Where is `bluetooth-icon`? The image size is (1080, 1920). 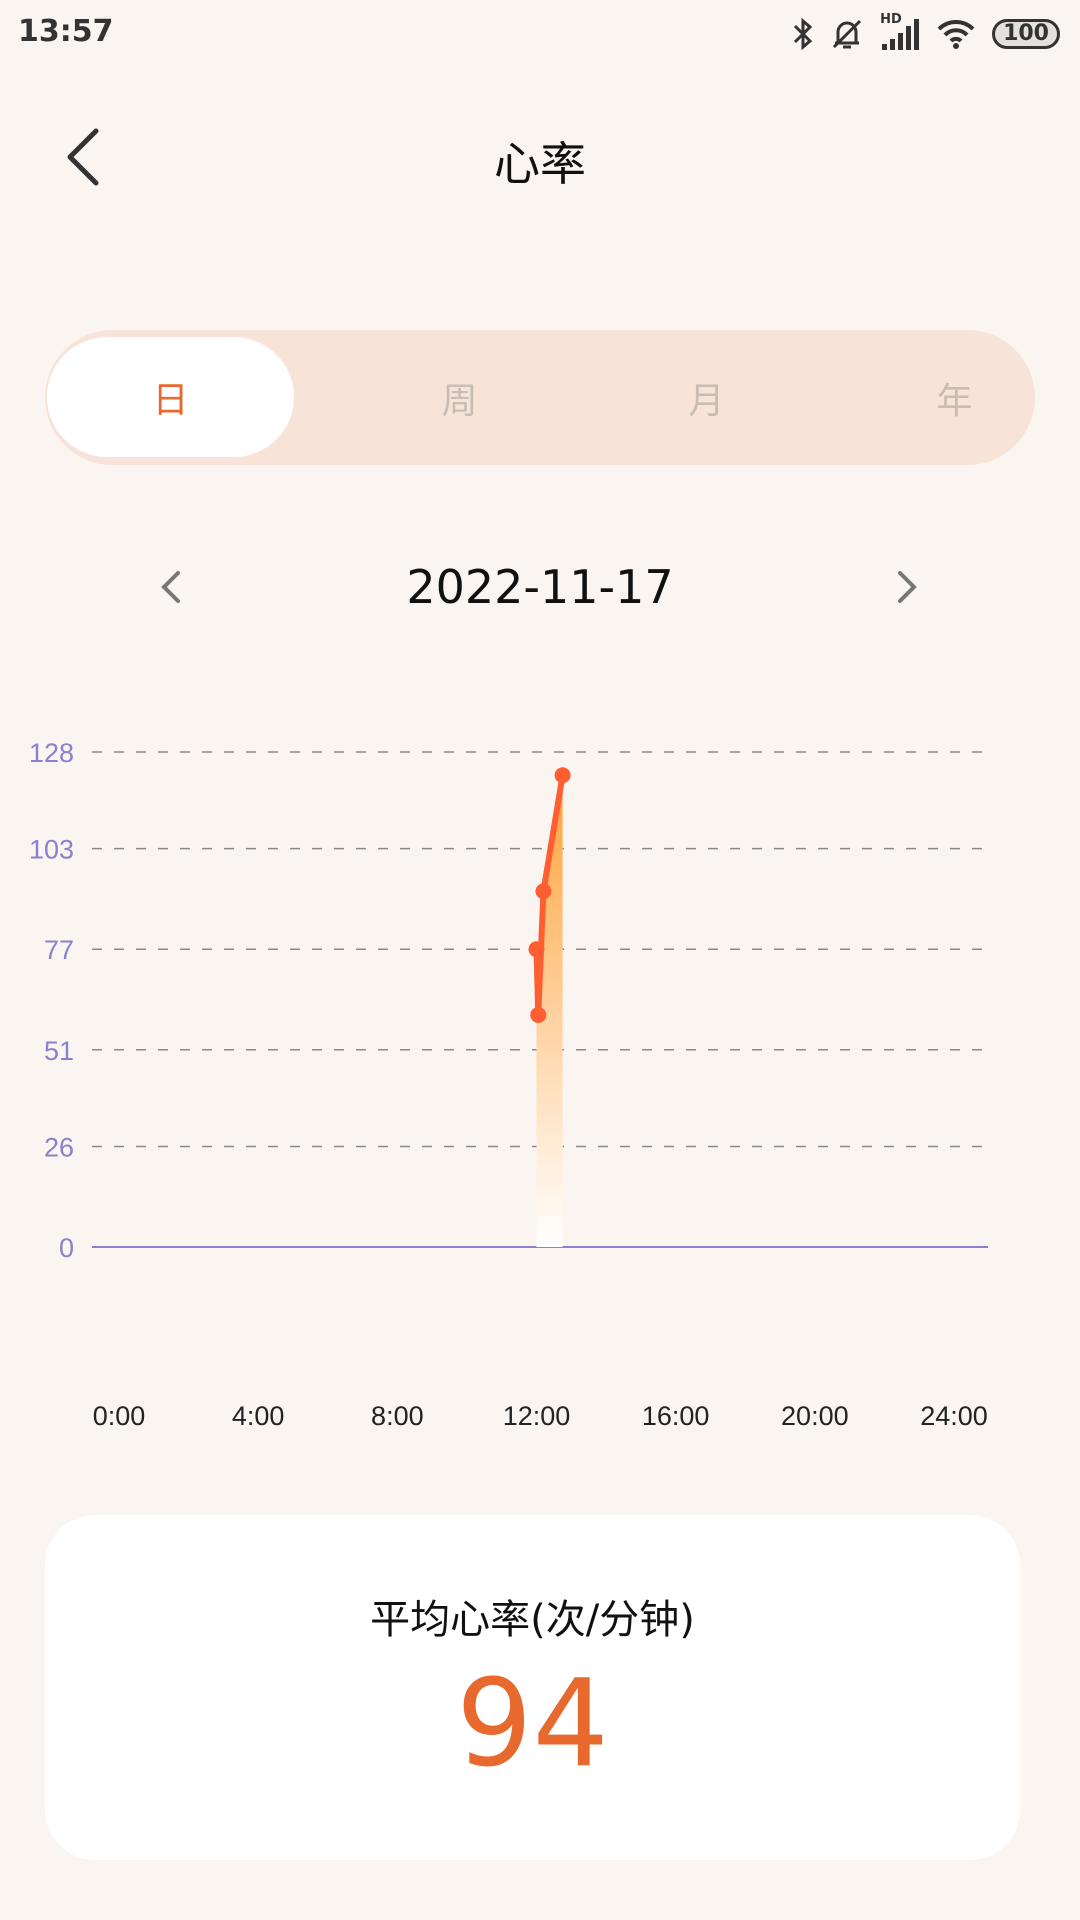
bluetooth-icon is located at coordinates (803, 34).